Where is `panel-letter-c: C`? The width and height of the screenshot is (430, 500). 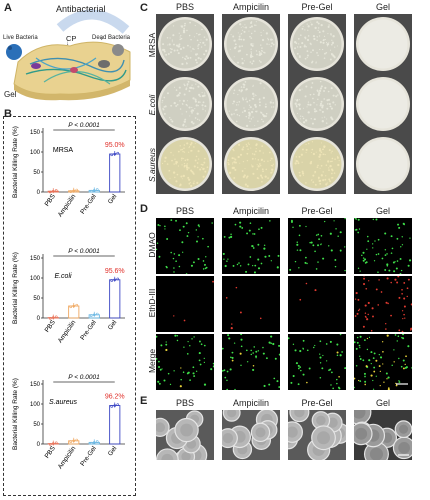 panel-letter-c: C is located at coordinates (144, 8).